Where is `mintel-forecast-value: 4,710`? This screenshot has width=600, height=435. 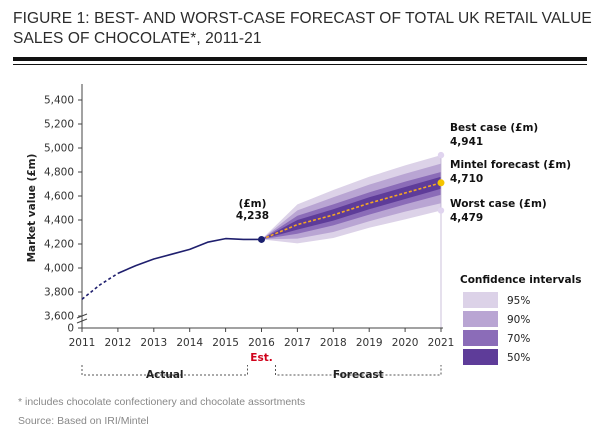
mintel-forecast-value: 4,710 is located at coordinates (466, 179).